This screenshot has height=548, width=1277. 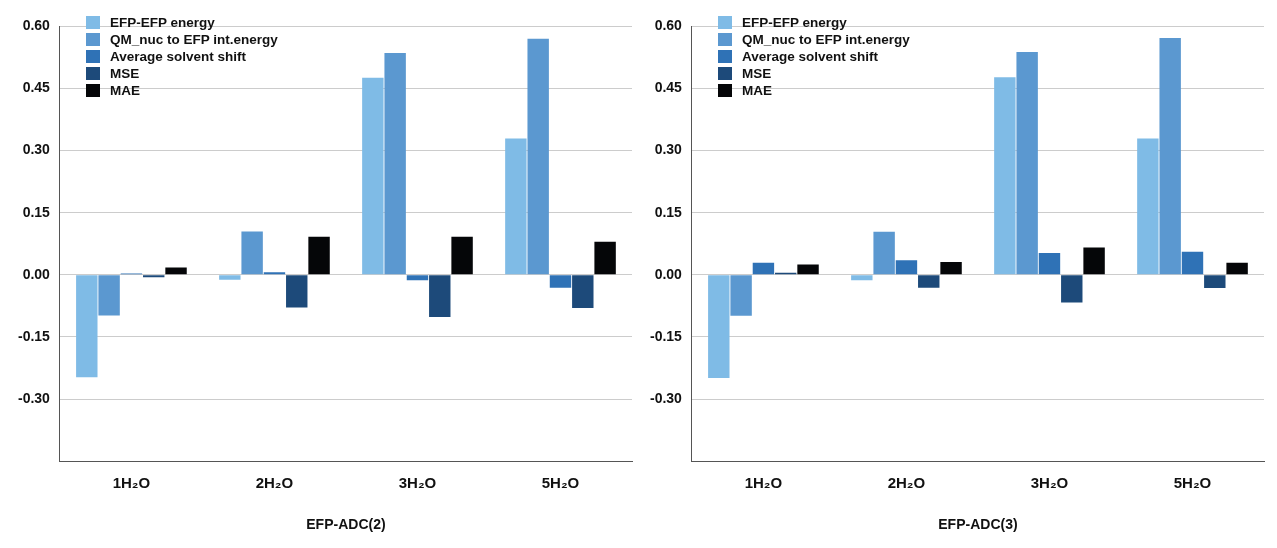 I want to click on x-axis-title: EFP-ADC(3), so click(x=978, y=524).